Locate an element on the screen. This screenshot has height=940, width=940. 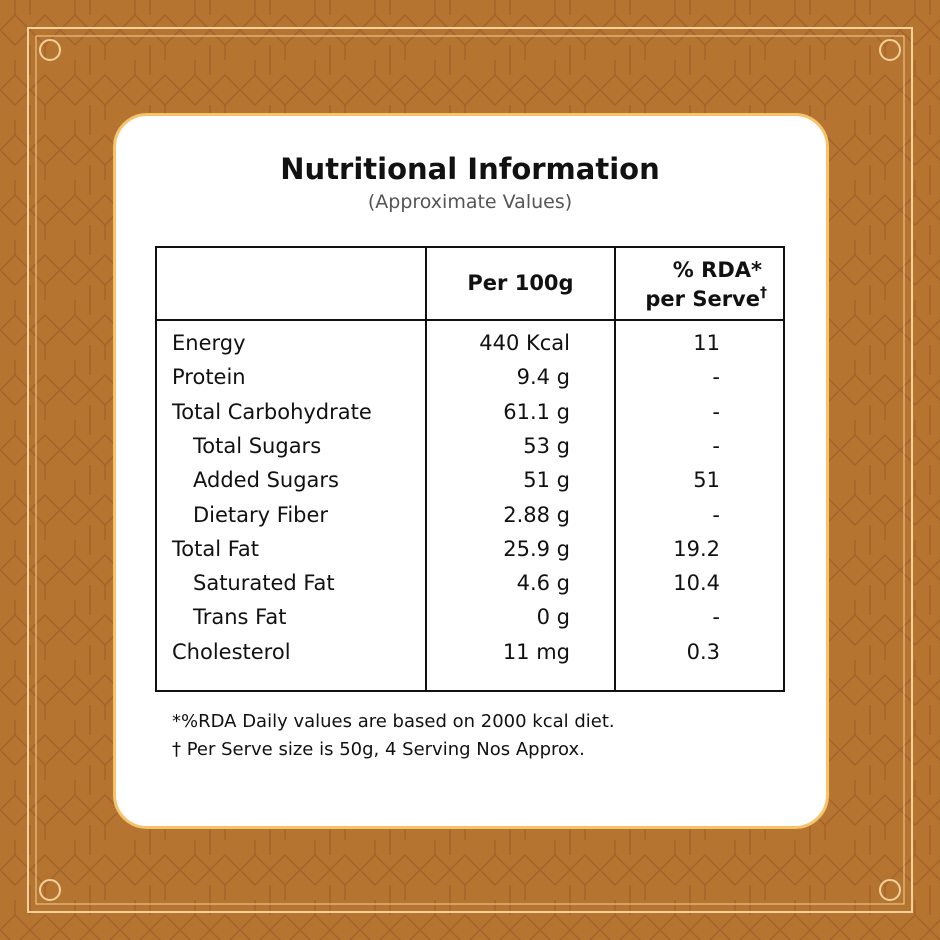
row-rda: 11 is located at coordinates (706, 343).